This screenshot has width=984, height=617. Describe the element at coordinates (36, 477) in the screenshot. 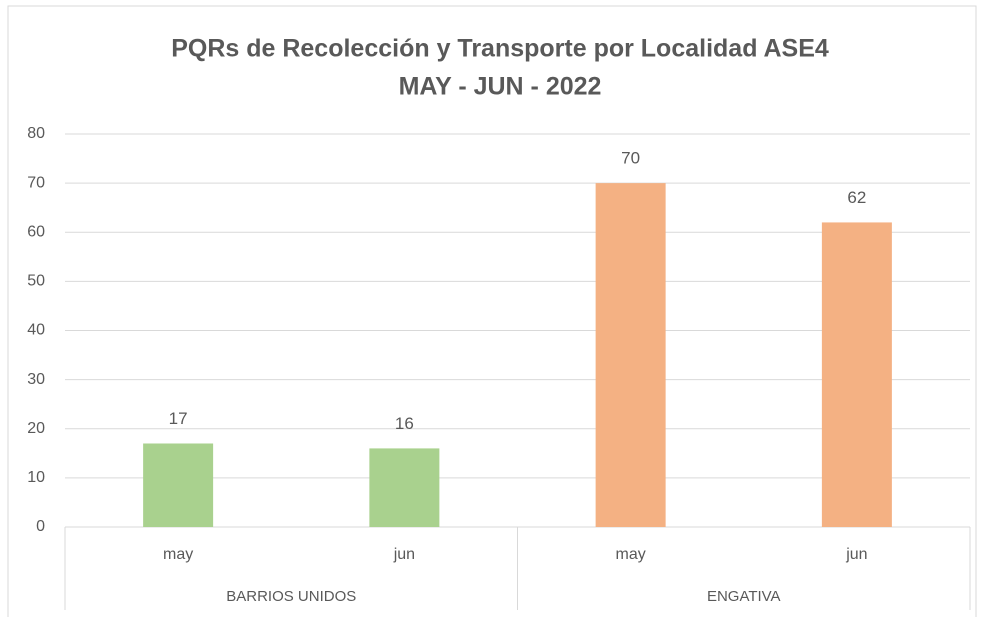

I see `y-tick-label: 10` at that location.